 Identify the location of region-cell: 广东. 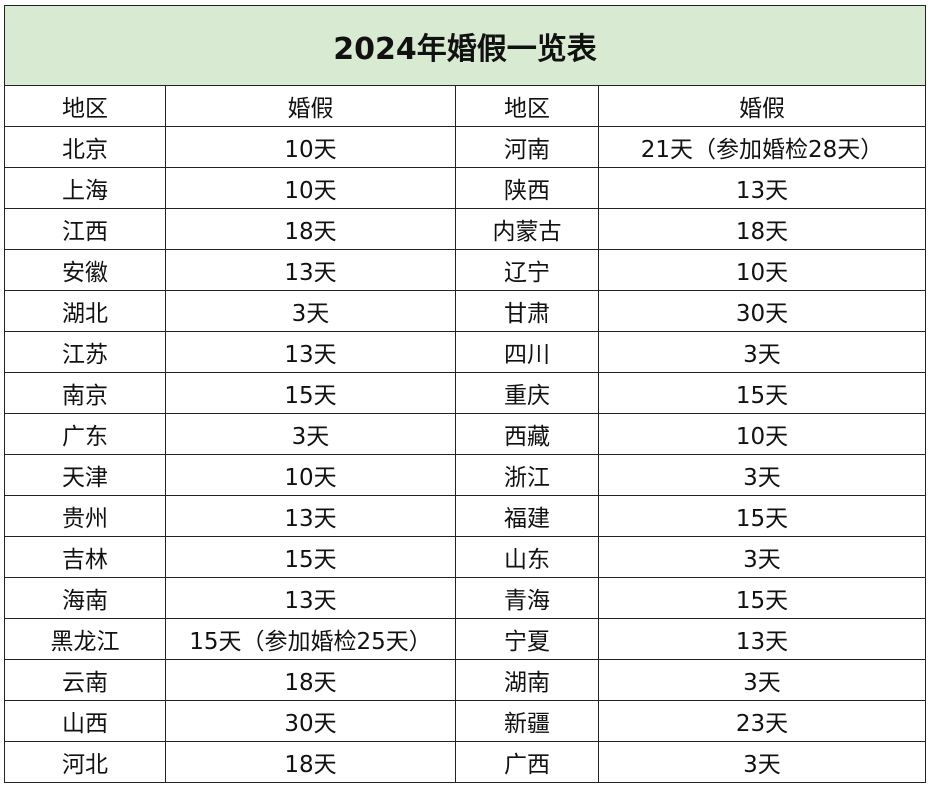
(85, 434).